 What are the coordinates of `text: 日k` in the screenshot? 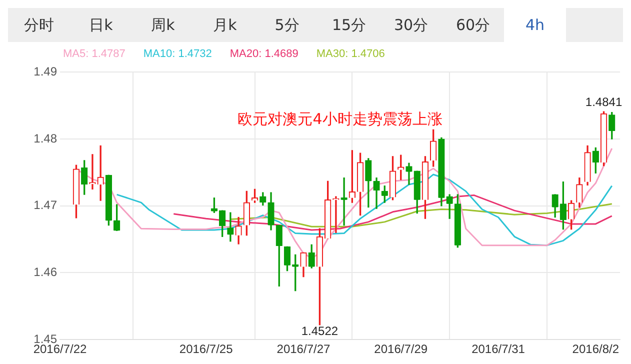 It's located at (101, 25).